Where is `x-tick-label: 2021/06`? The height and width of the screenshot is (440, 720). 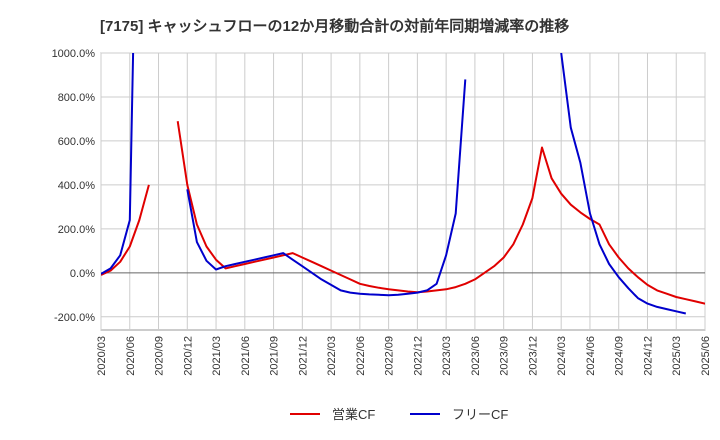
x-tick-label: 2021/06 is located at coordinates (246, 356).